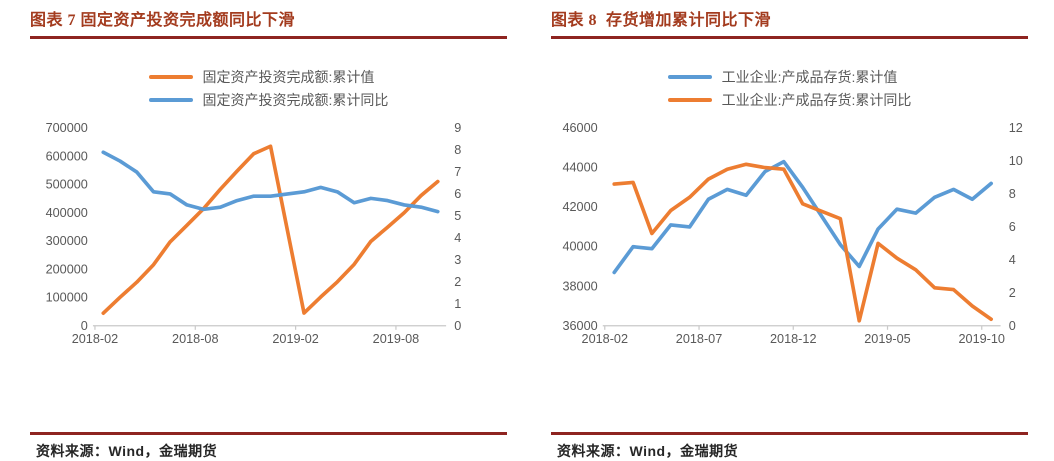 The height and width of the screenshot is (461, 1054). I want to click on svg-text: 2019-02, so click(295, 339).